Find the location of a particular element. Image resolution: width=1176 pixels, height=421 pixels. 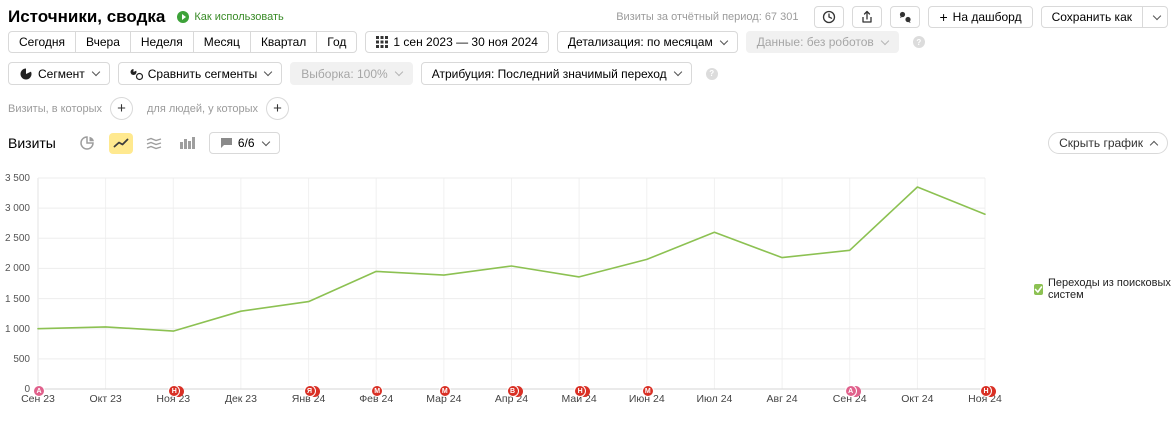

x-axis-tick: Окт 23 is located at coordinates (105, 399).